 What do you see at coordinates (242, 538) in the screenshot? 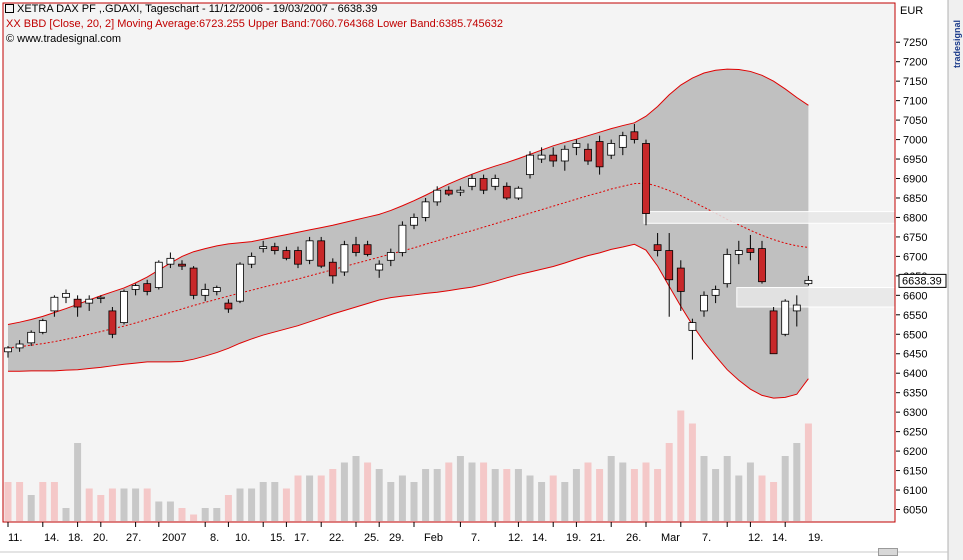
I see `x-tick-label: 10.` at bounding box center [242, 538].